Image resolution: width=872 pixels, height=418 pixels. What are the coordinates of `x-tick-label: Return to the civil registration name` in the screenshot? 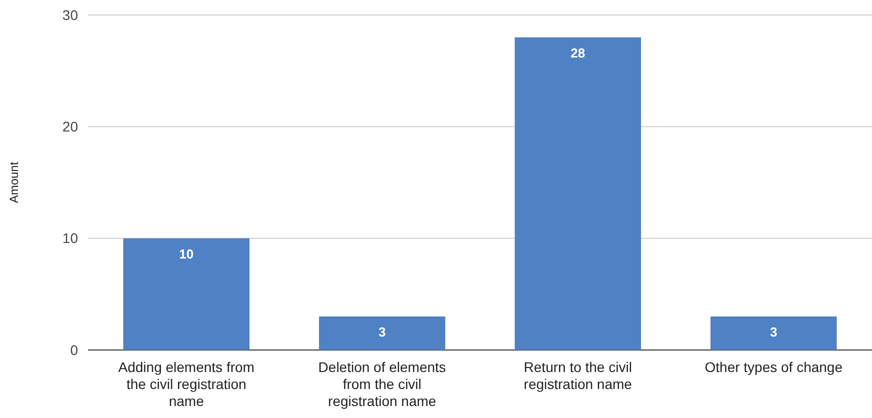 It's located at (578, 375).